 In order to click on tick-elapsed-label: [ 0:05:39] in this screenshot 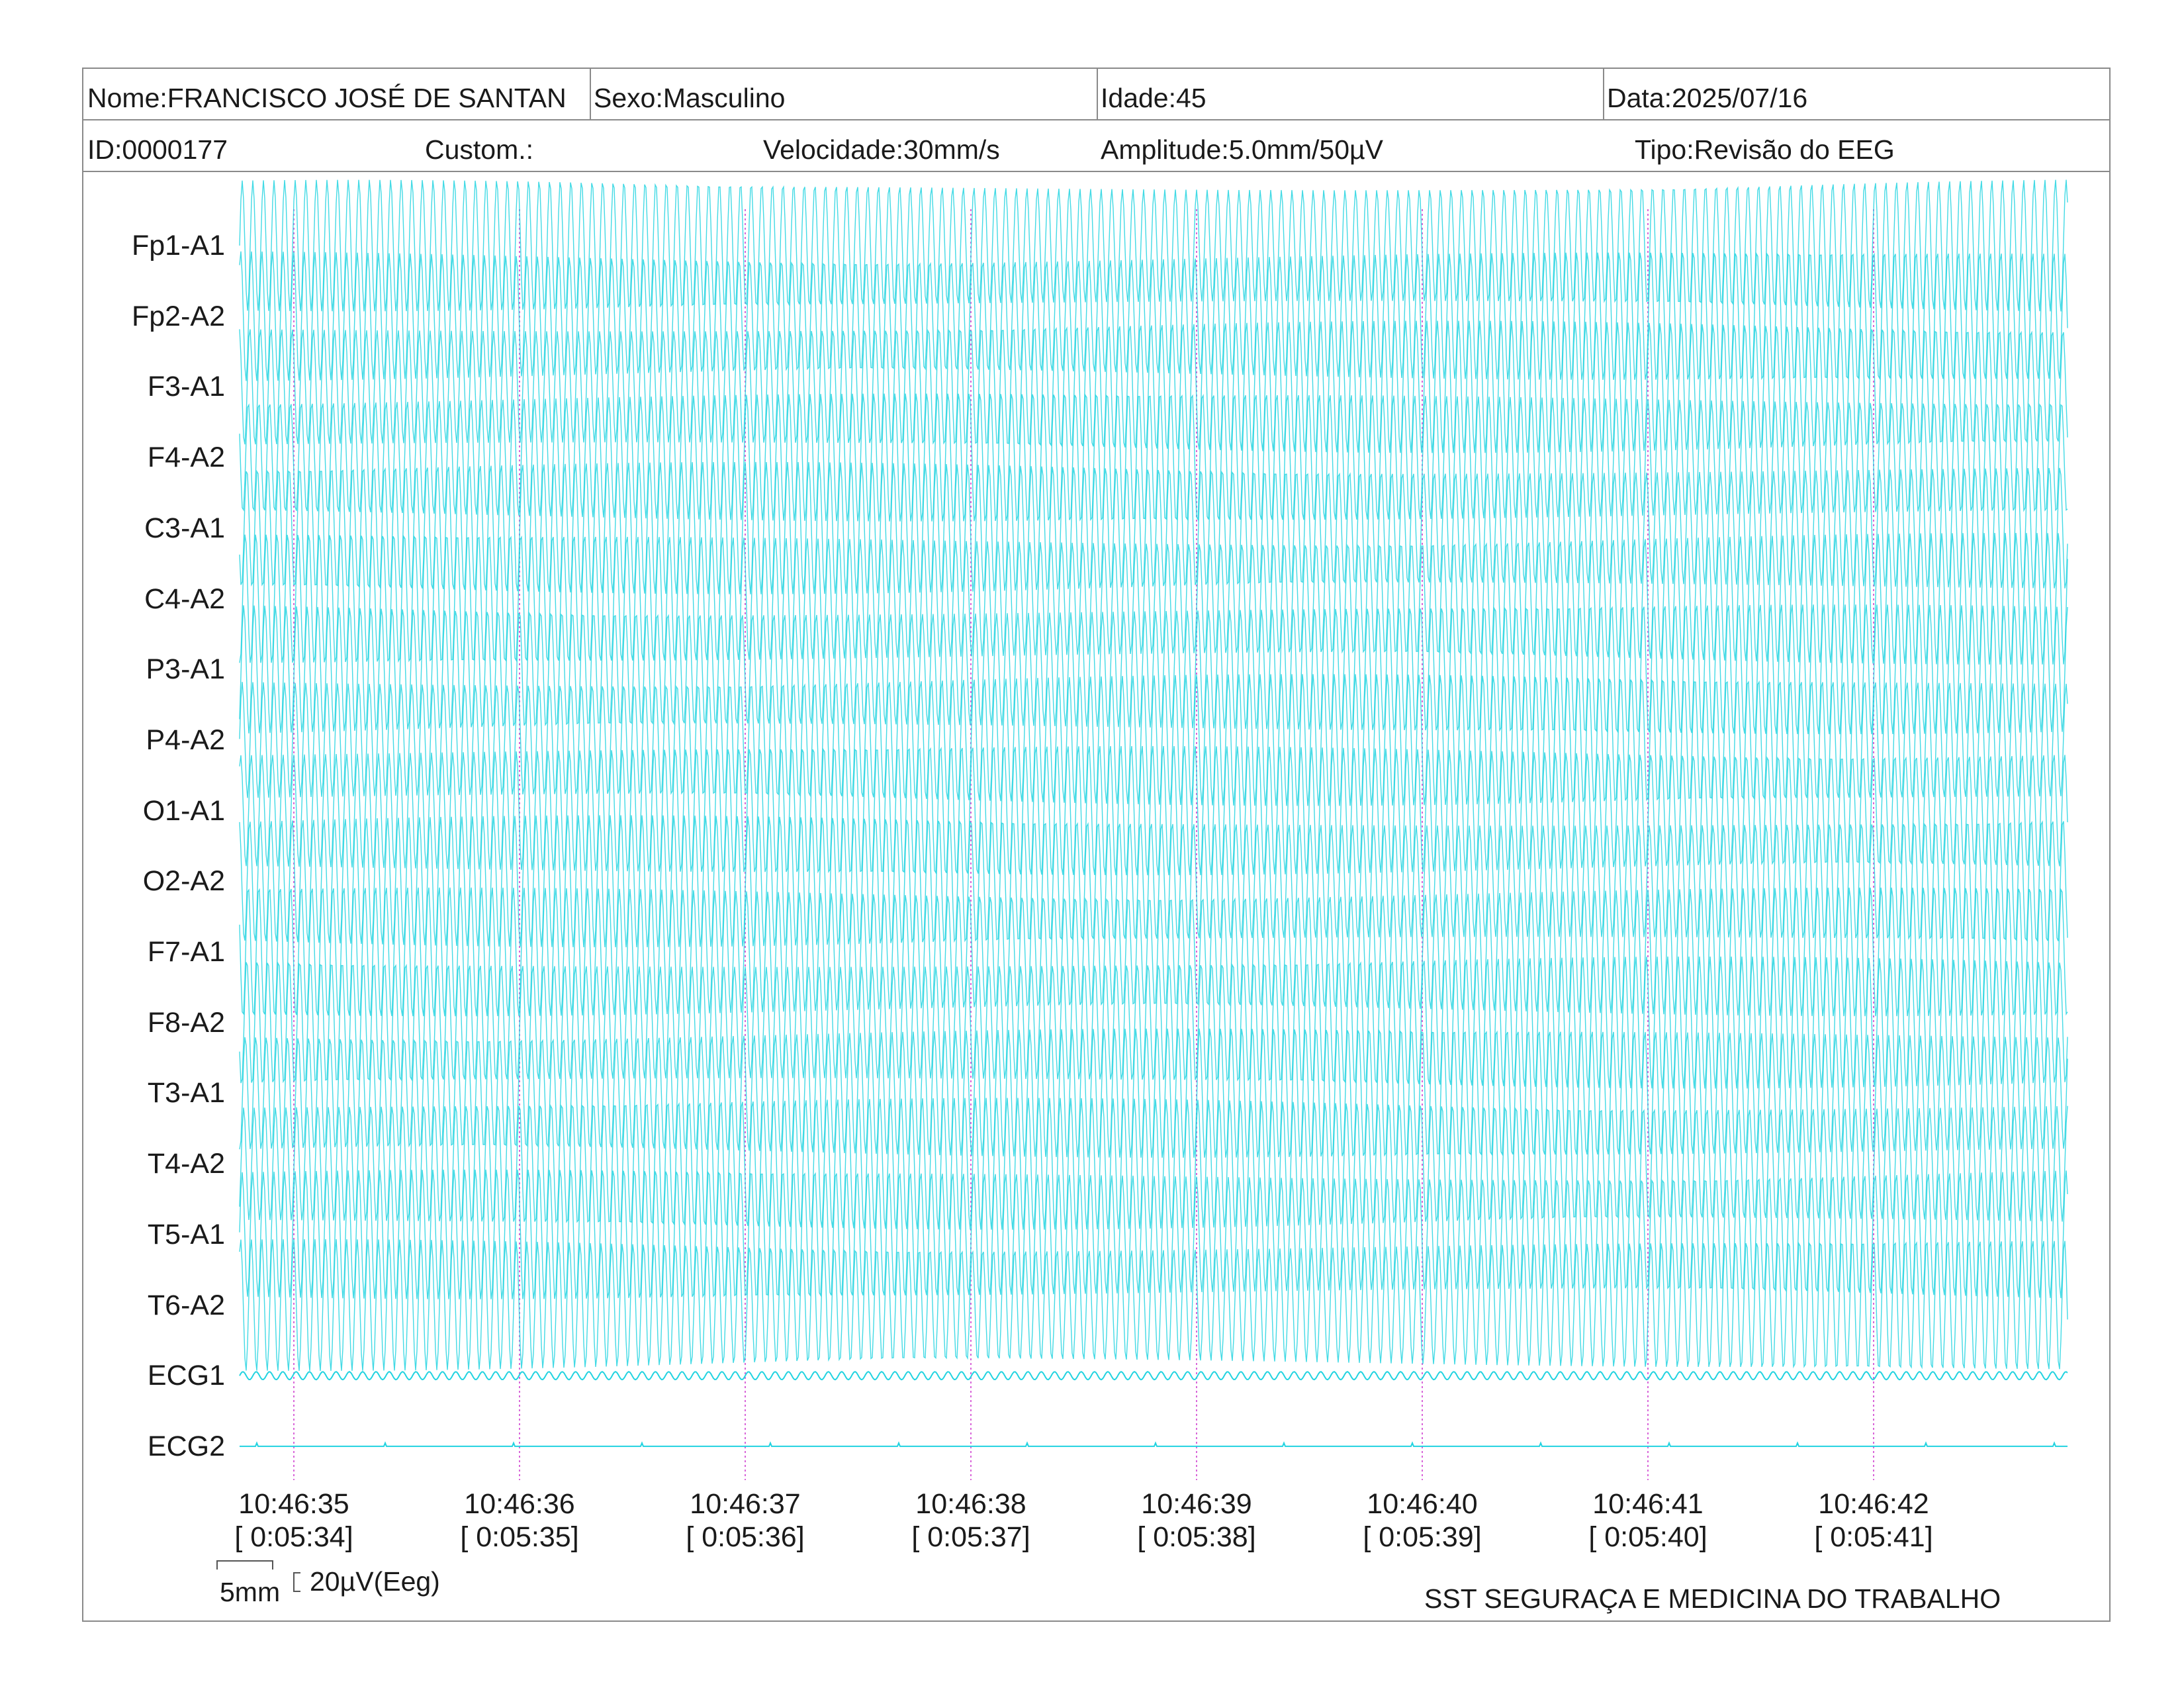, I will do `click(1422, 1537)`.